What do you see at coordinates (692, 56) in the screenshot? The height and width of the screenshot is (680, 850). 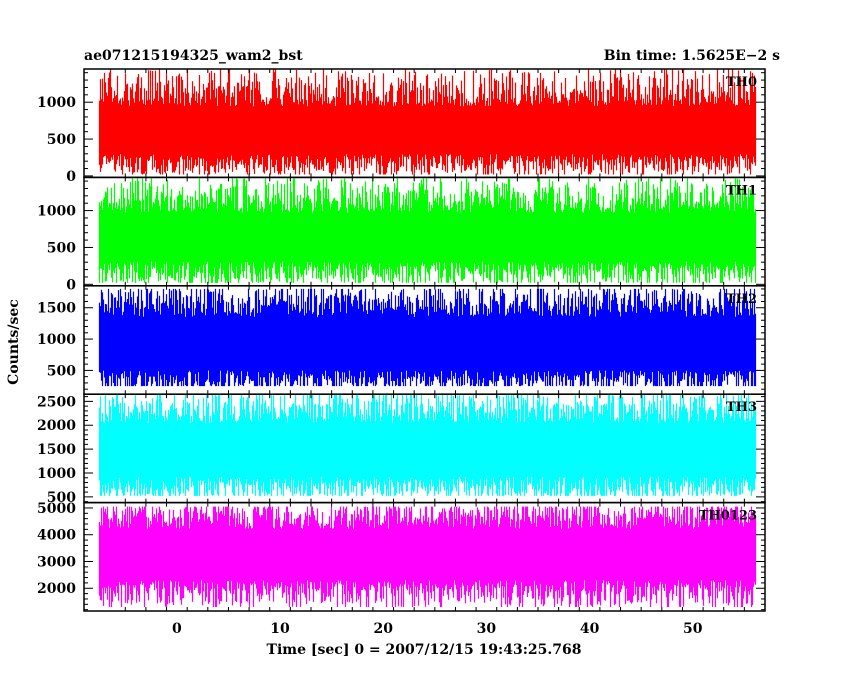 I see `bin-time-label: Bin time: 1.5625E−2 s` at bounding box center [692, 56].